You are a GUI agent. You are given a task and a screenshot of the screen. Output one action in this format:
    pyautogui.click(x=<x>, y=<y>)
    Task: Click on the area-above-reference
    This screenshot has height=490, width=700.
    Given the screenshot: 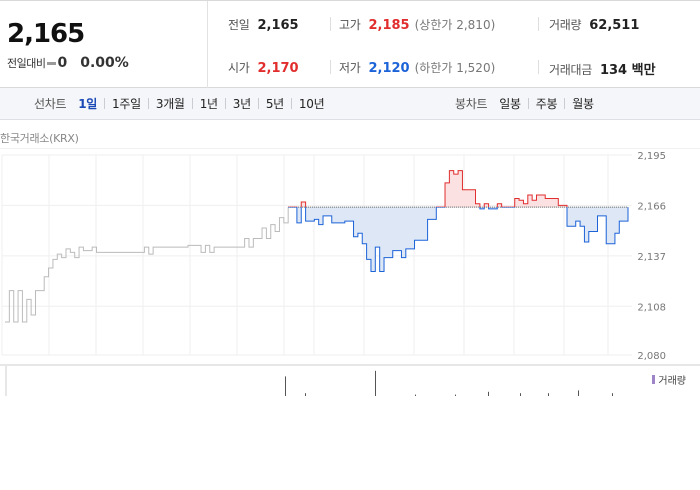 What is the action you would take?
    pyautogui.click(x=458, y=189)
    